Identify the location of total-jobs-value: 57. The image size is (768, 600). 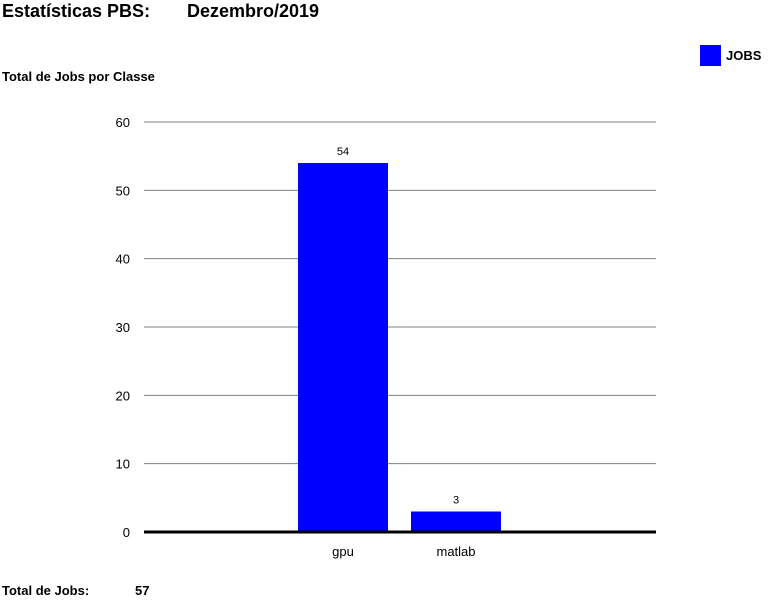
(142, 590).